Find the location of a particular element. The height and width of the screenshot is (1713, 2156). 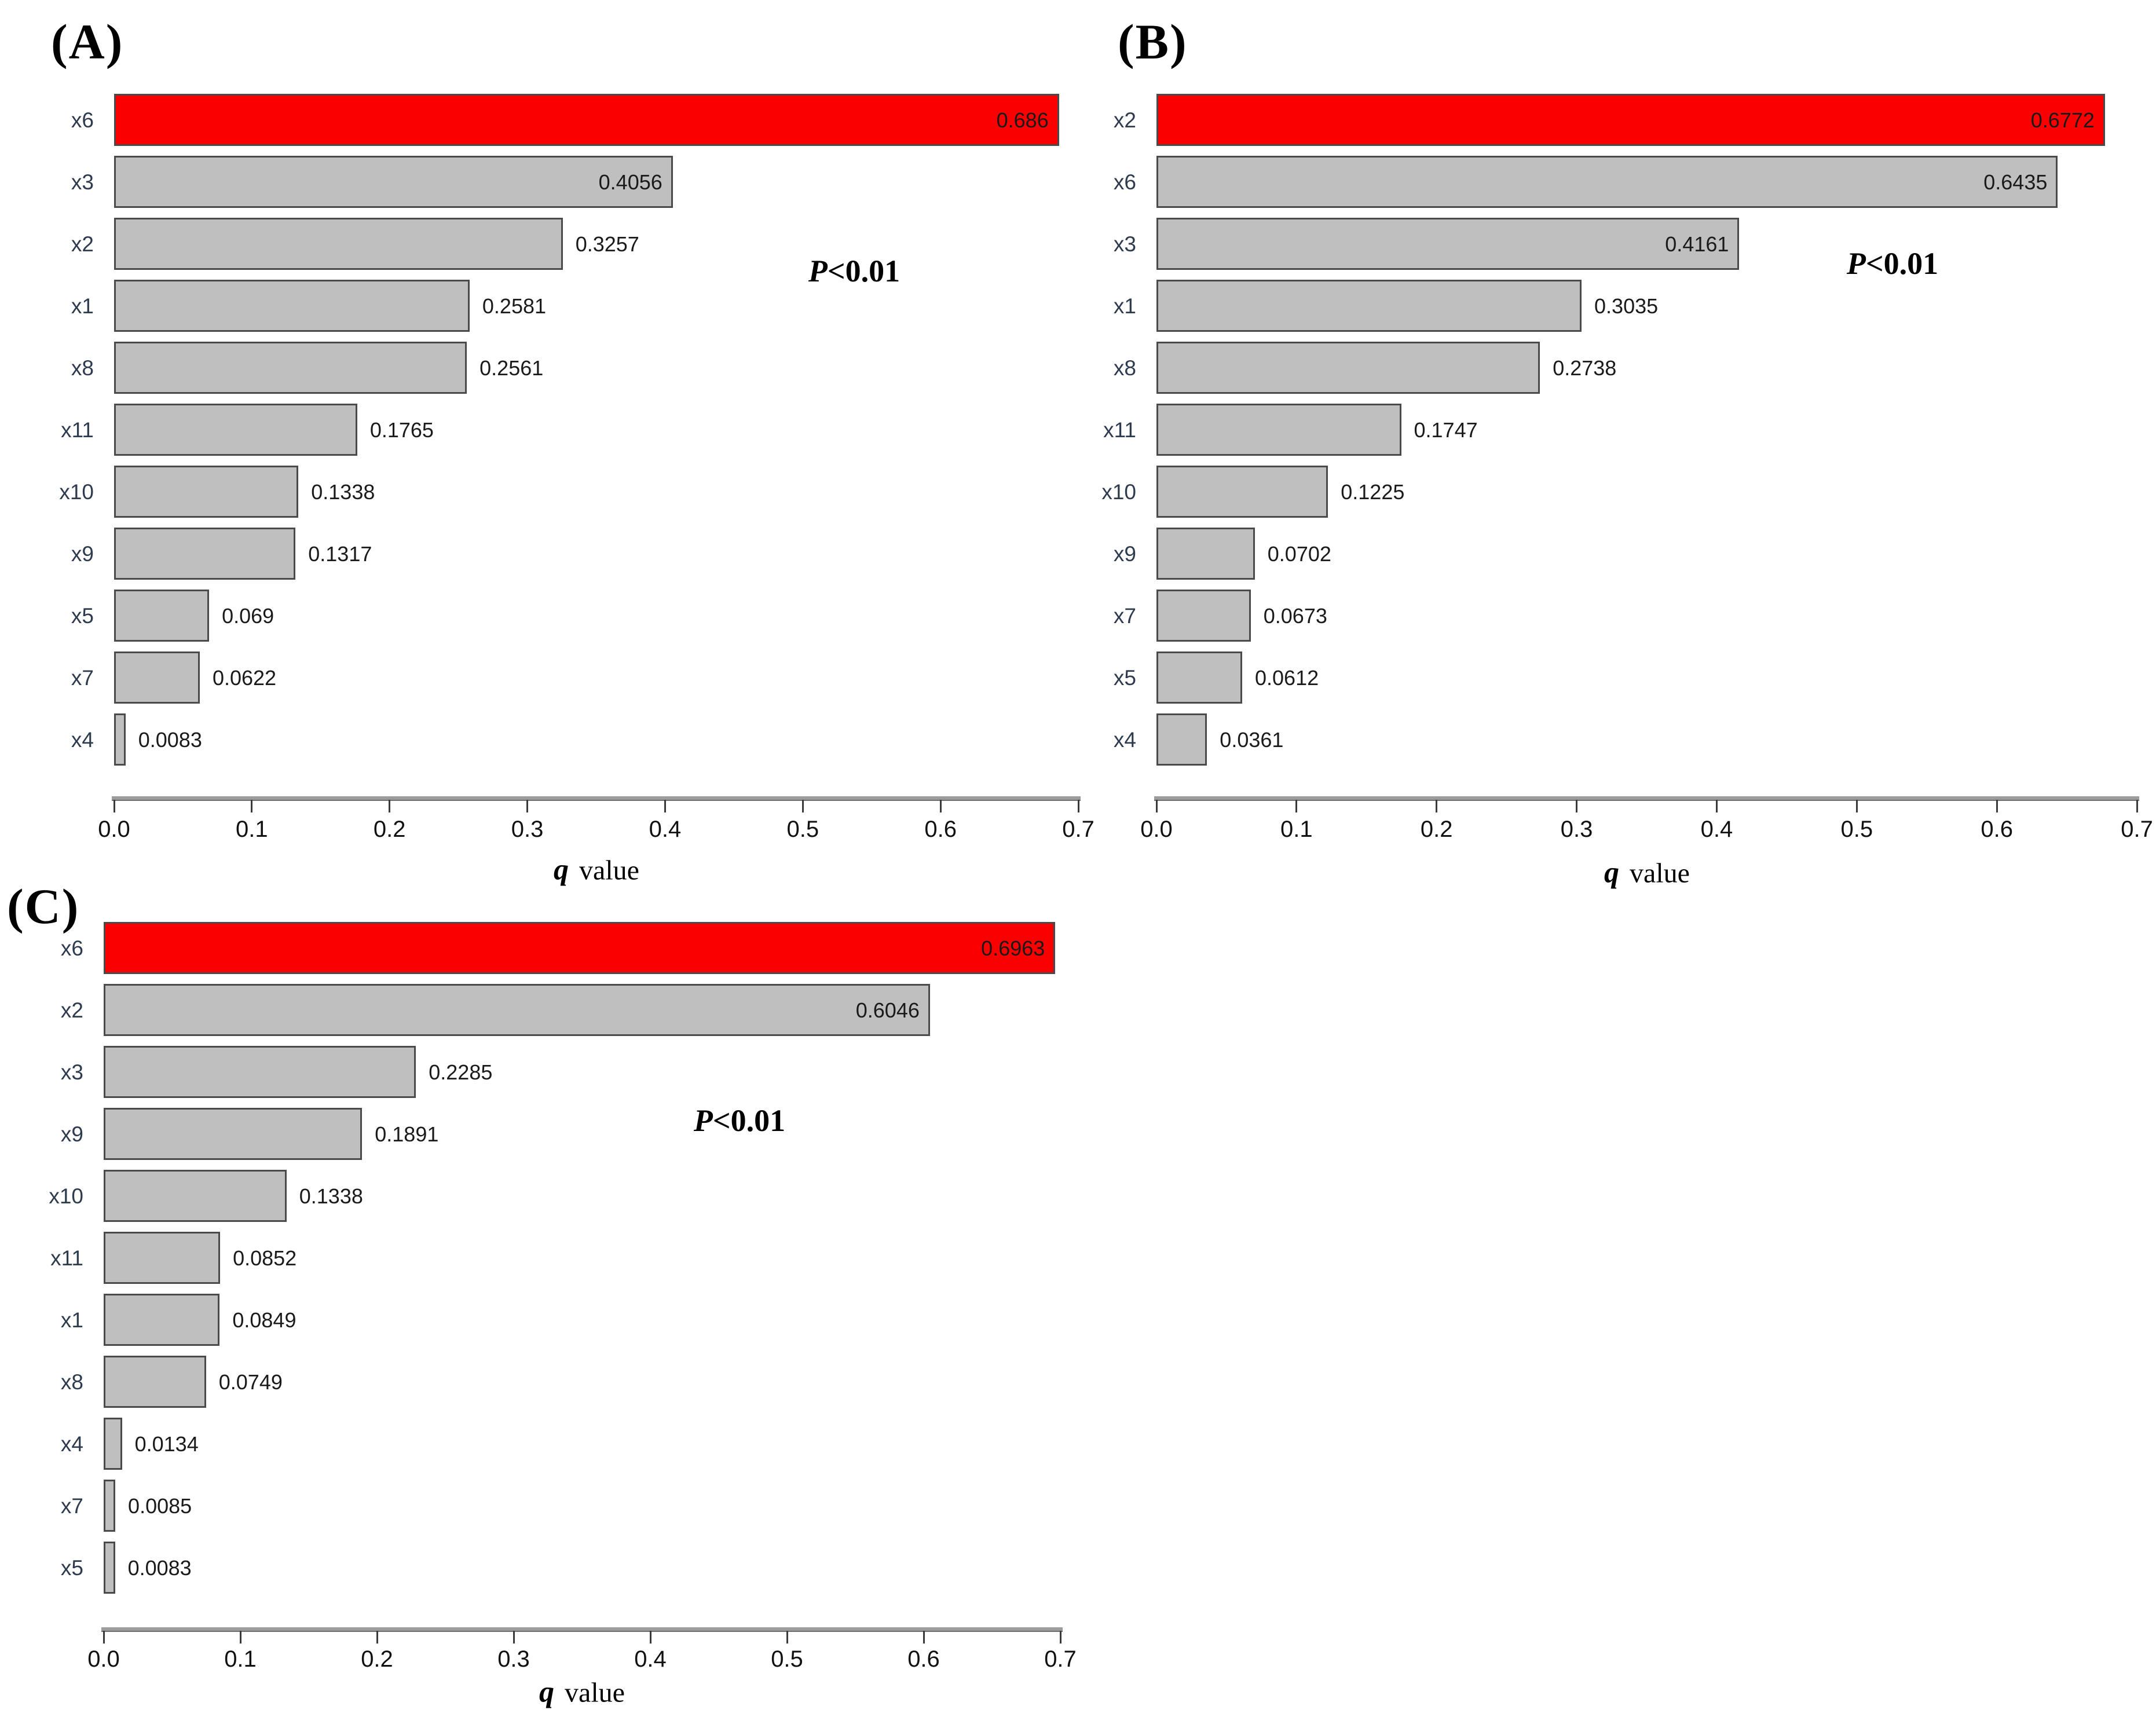

value-label-x8: 0.2738 is located at coordinates (1585, 368).